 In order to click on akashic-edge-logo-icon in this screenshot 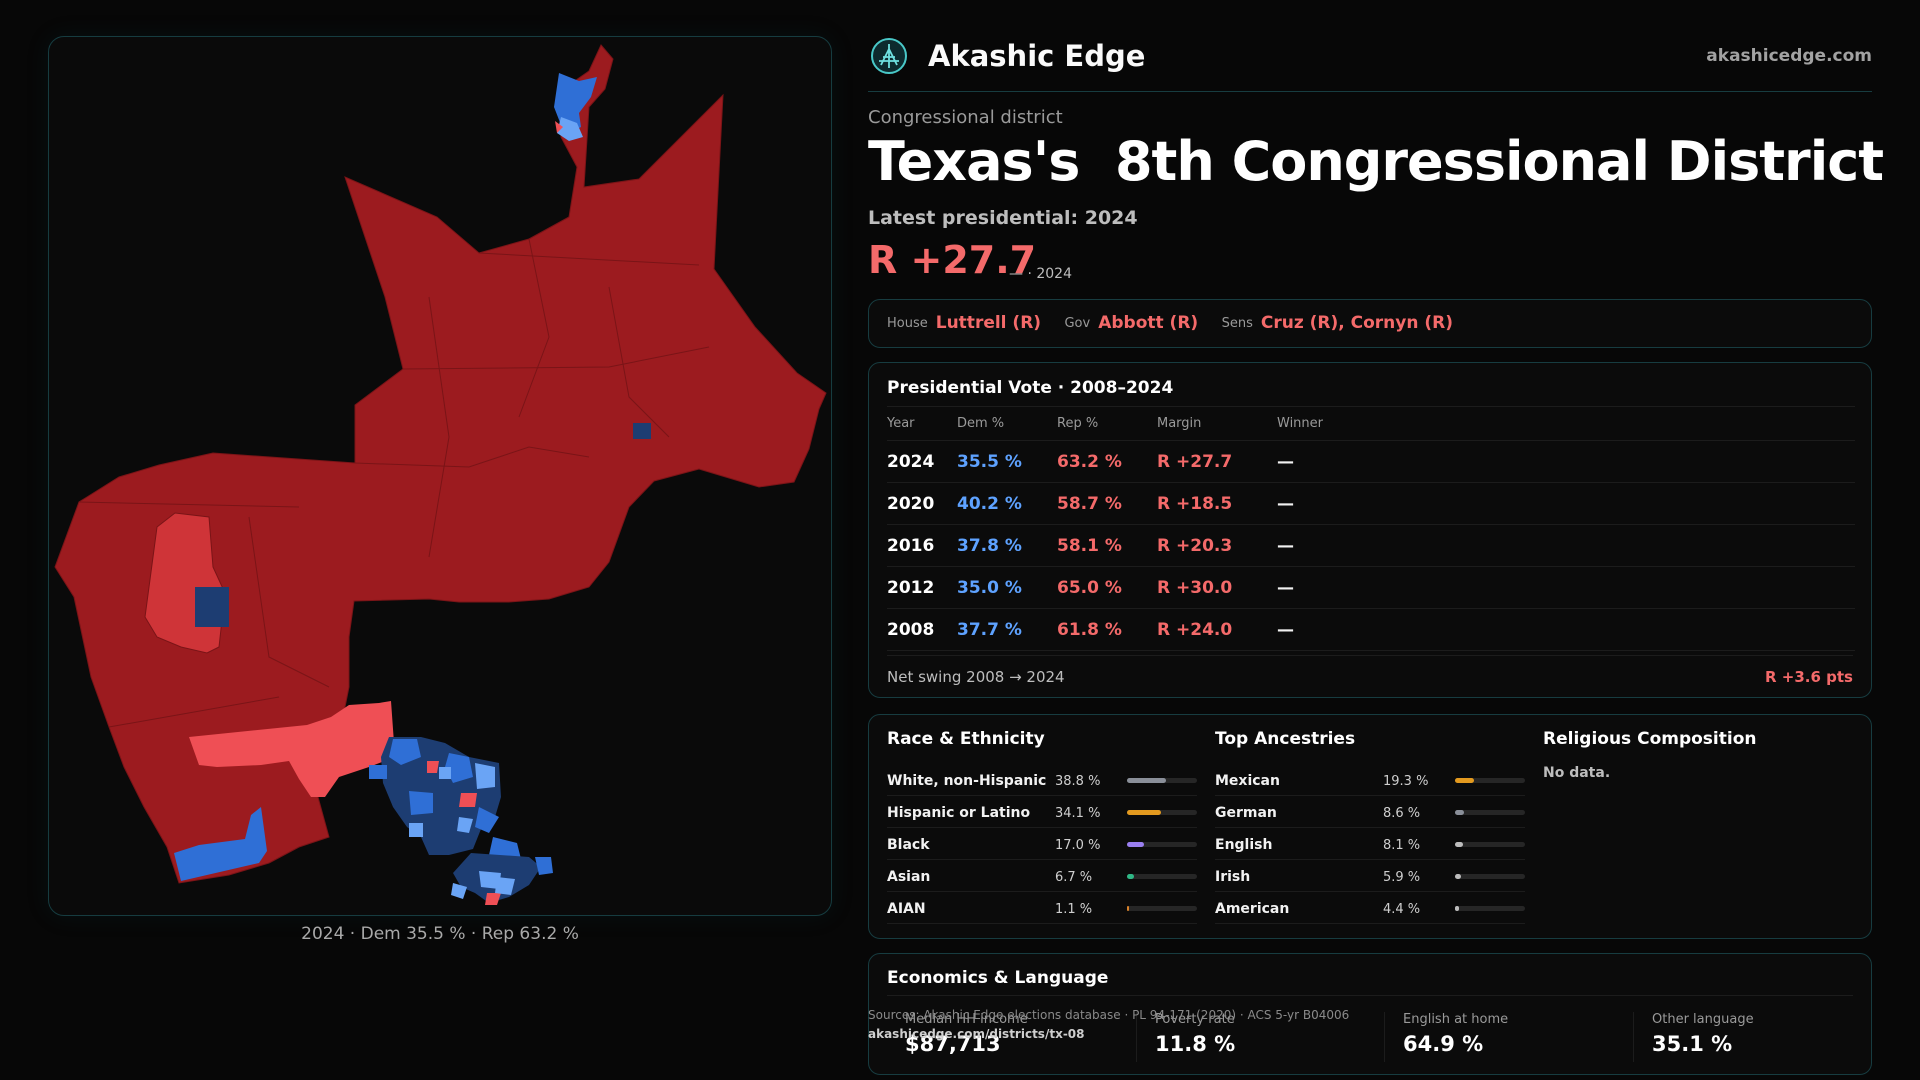, I will do `click(889, 56)`.